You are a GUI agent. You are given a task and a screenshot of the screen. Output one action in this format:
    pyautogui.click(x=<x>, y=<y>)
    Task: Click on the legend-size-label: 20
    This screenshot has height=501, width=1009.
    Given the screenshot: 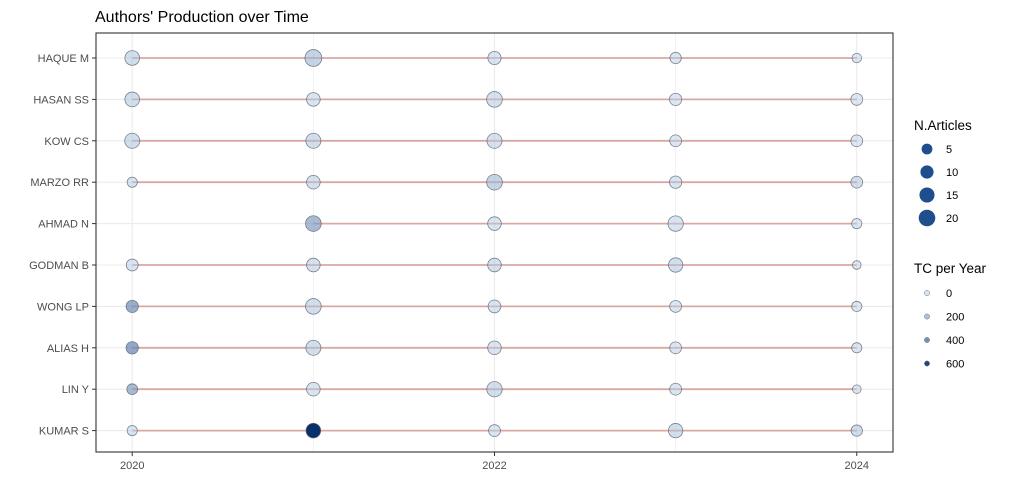 What is the action you would take?
    pyautogui.click(x=952, y=219)
    